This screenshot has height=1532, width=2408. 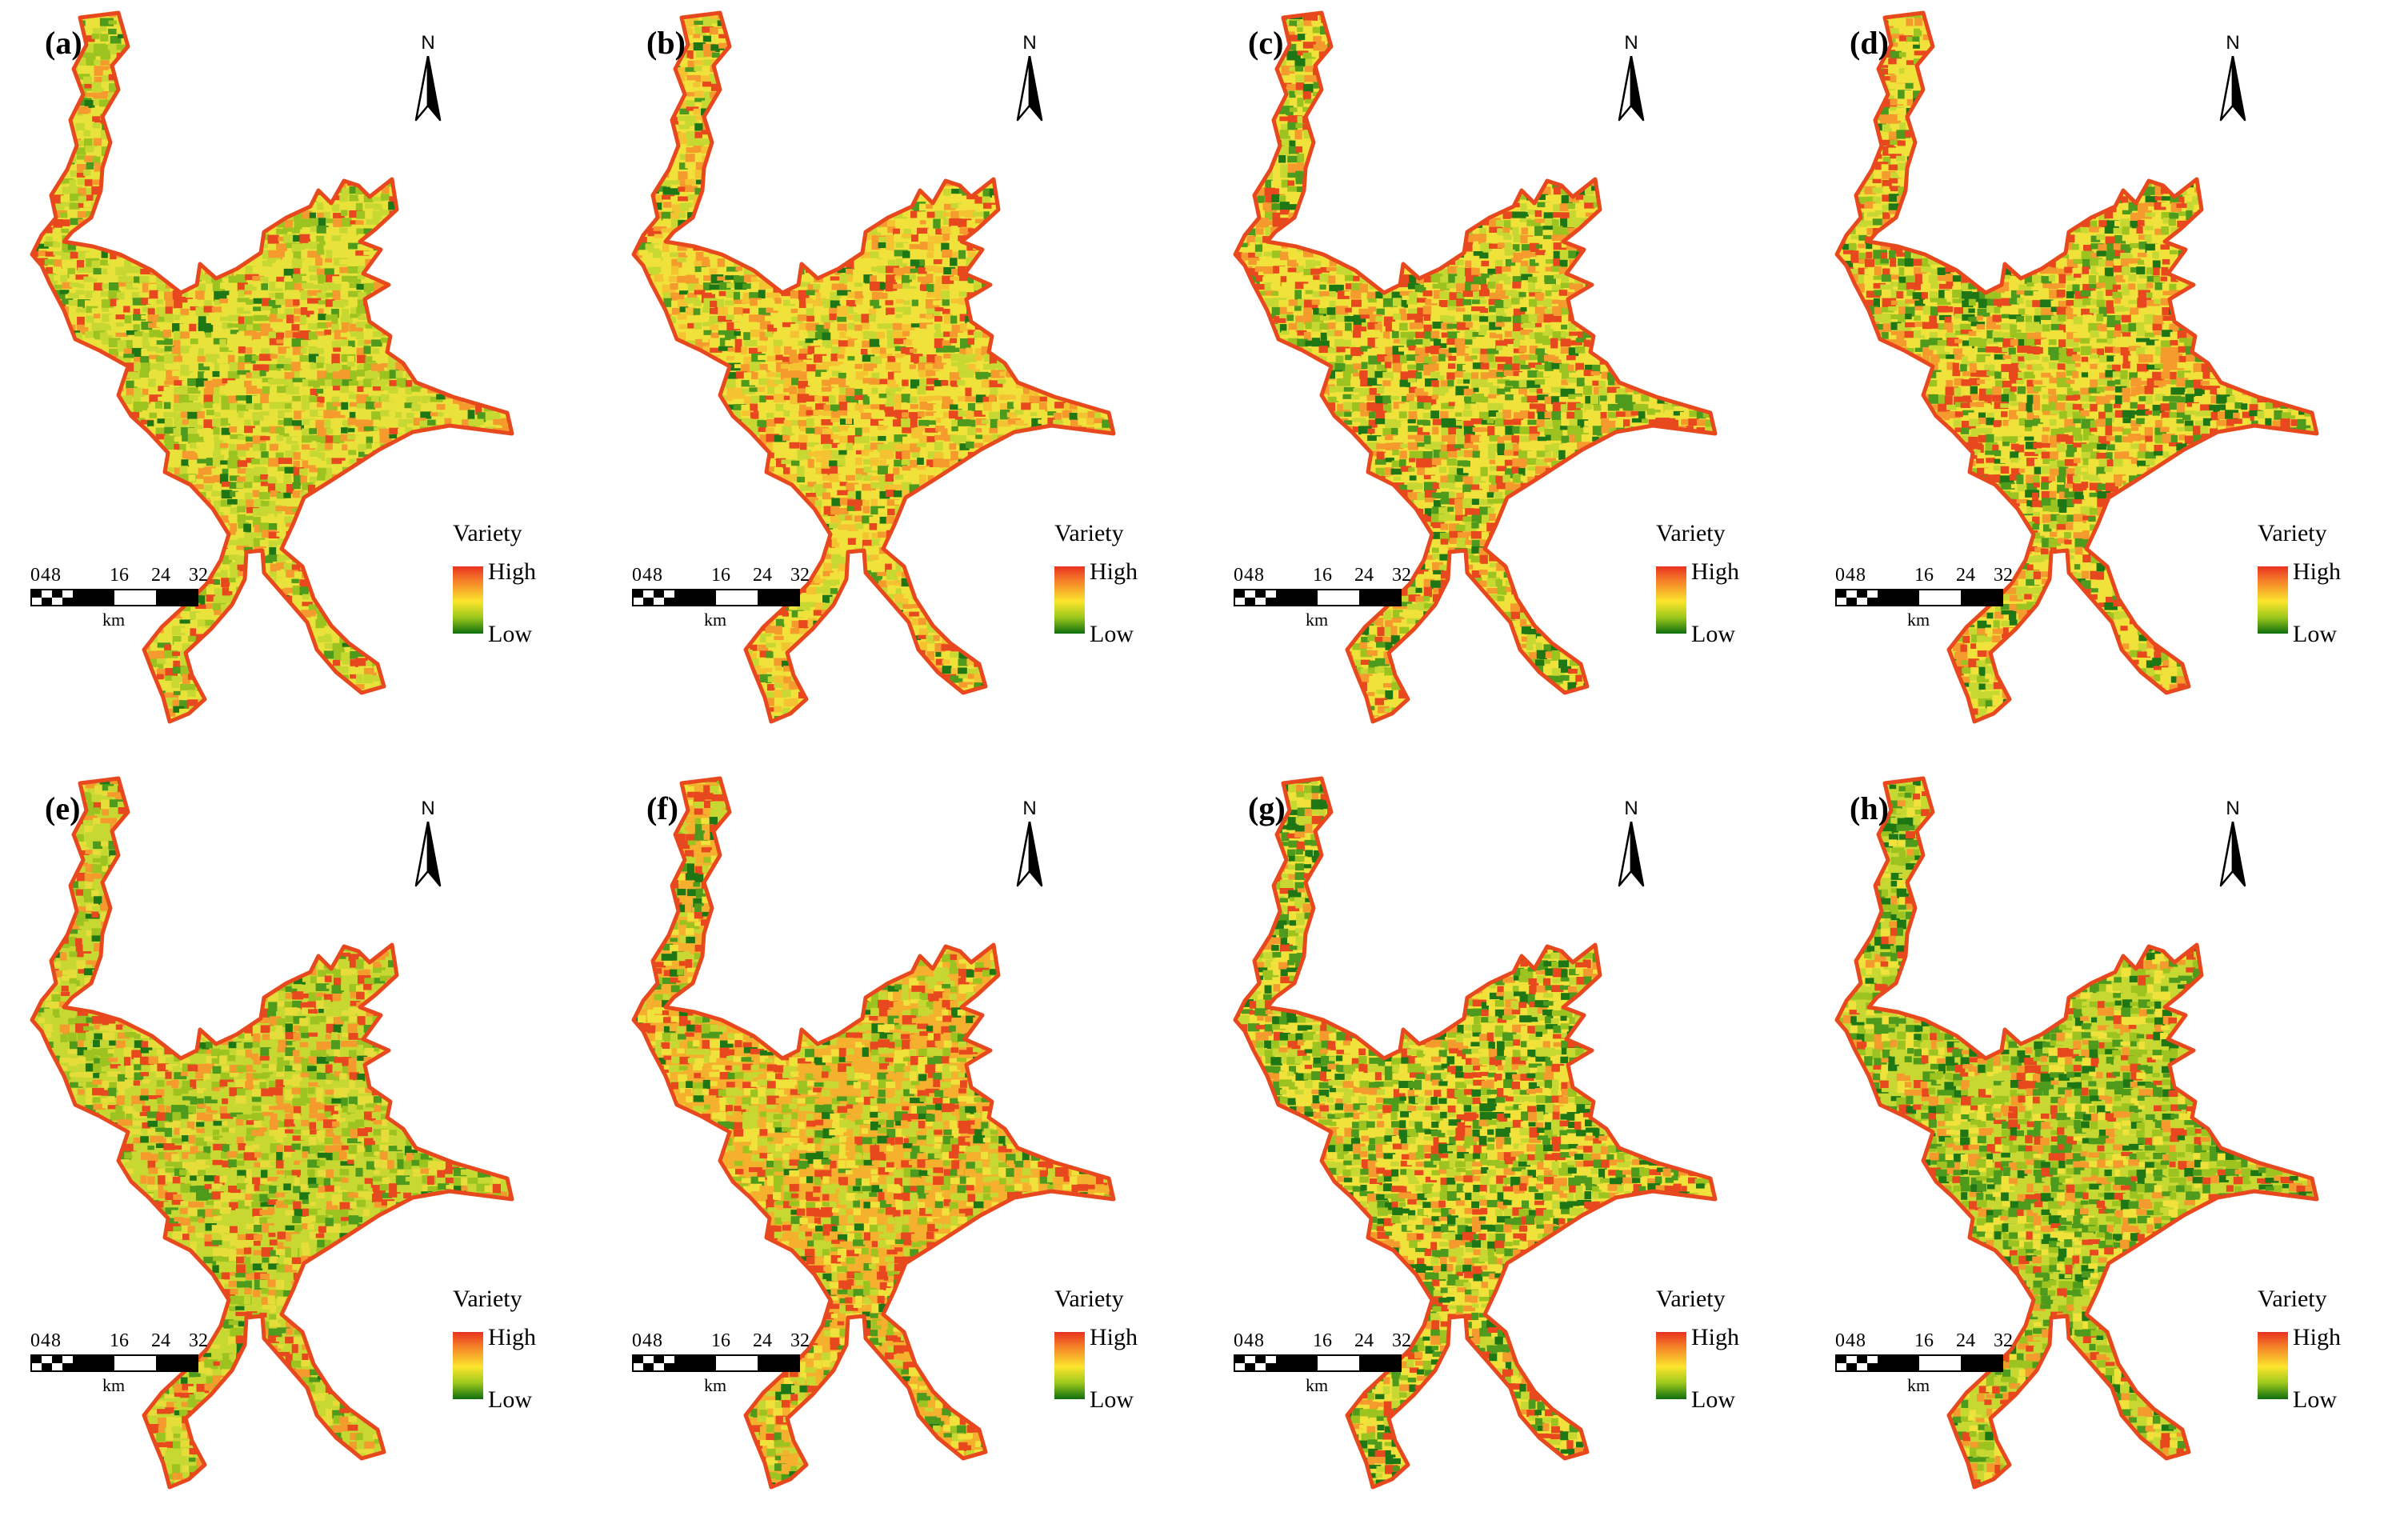 What do you see at coordinates (1869, 43) in the screenshot?
I see `panel-label: (d)` at bounding box center [1869, 43].